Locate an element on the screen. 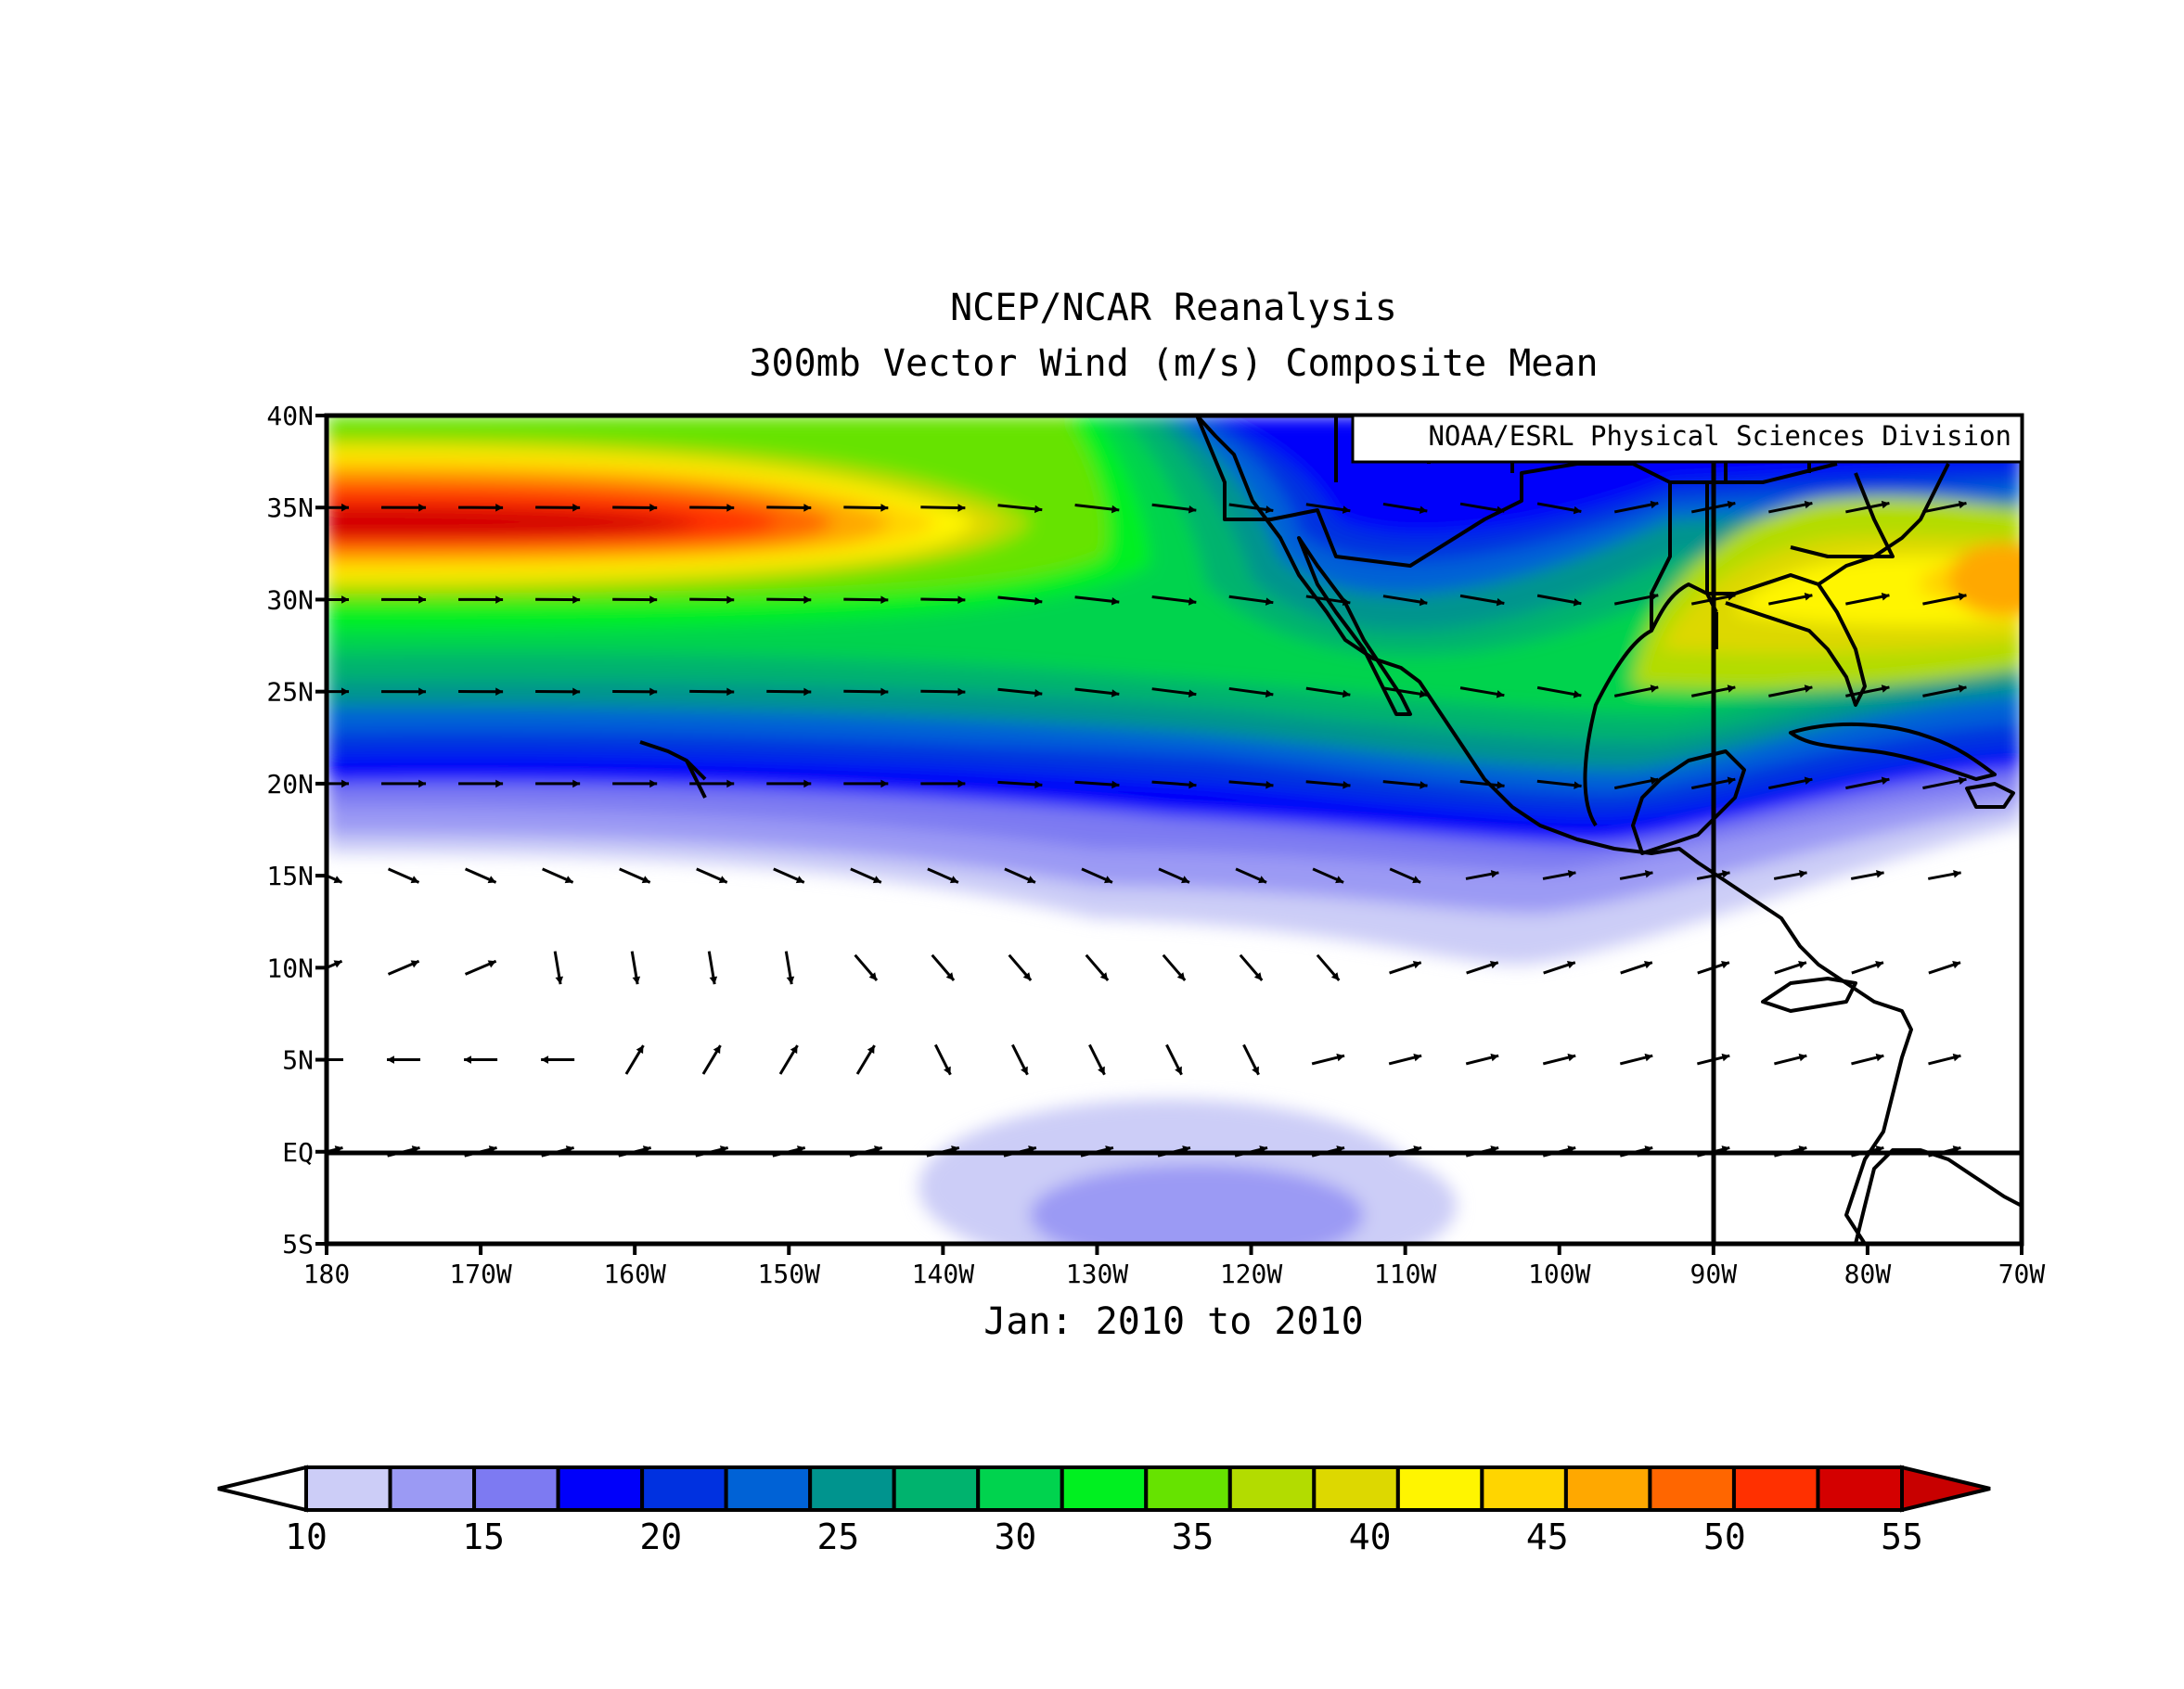  colorbar-label: 20 is located at coordinates (660, 1536).